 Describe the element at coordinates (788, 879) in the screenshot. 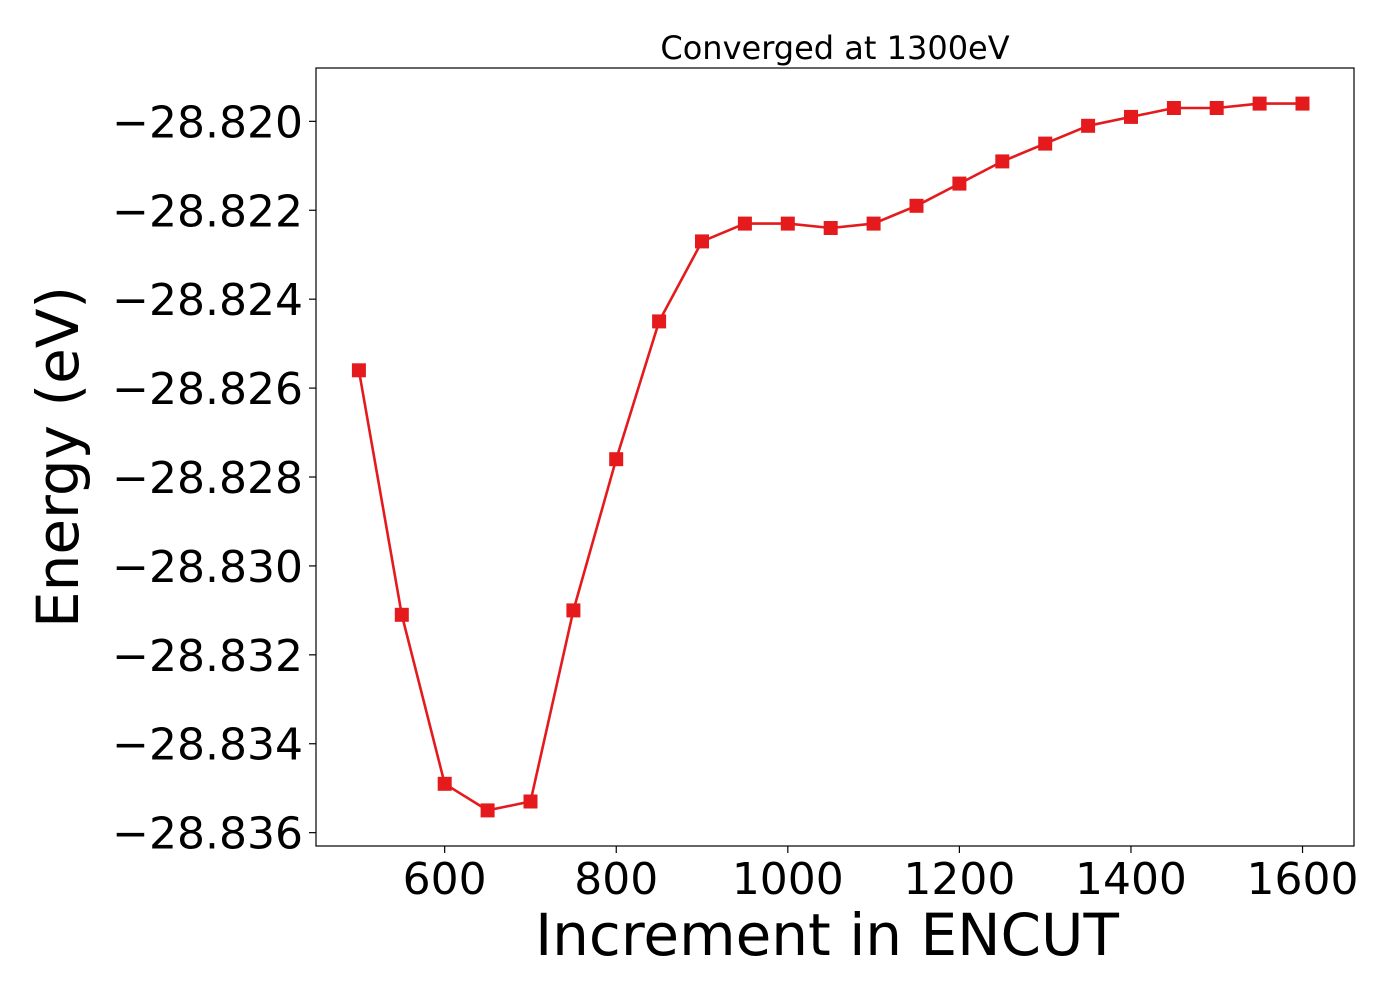

I see `x-tick-label: 1000` at that location.